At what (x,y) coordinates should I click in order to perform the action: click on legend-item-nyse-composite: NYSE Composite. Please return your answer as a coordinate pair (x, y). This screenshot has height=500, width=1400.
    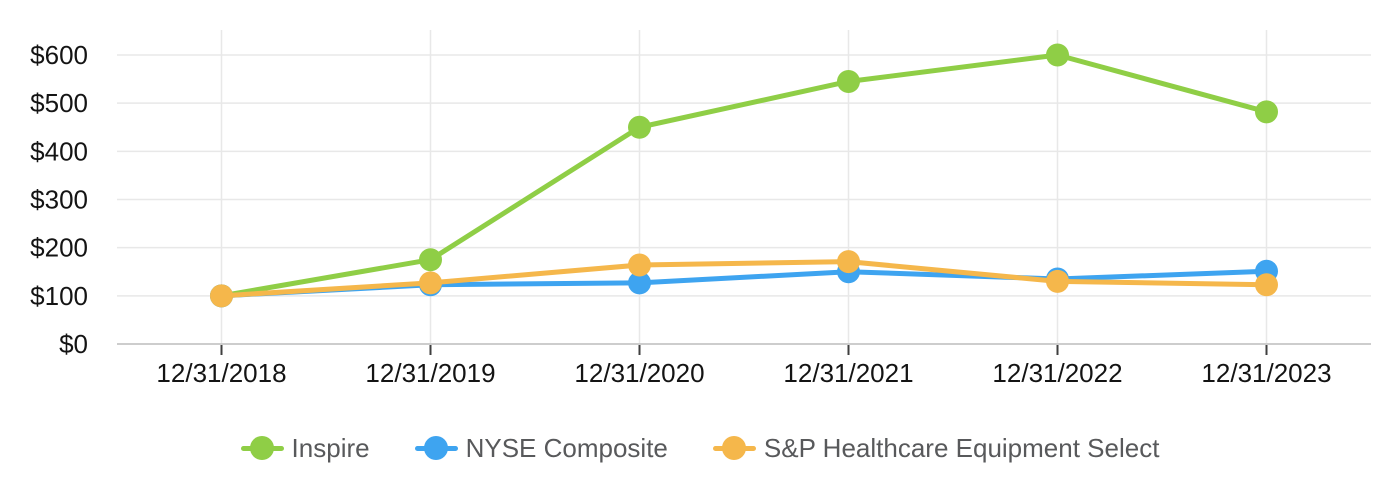
    Looking at the image, I should click on (541, 448).